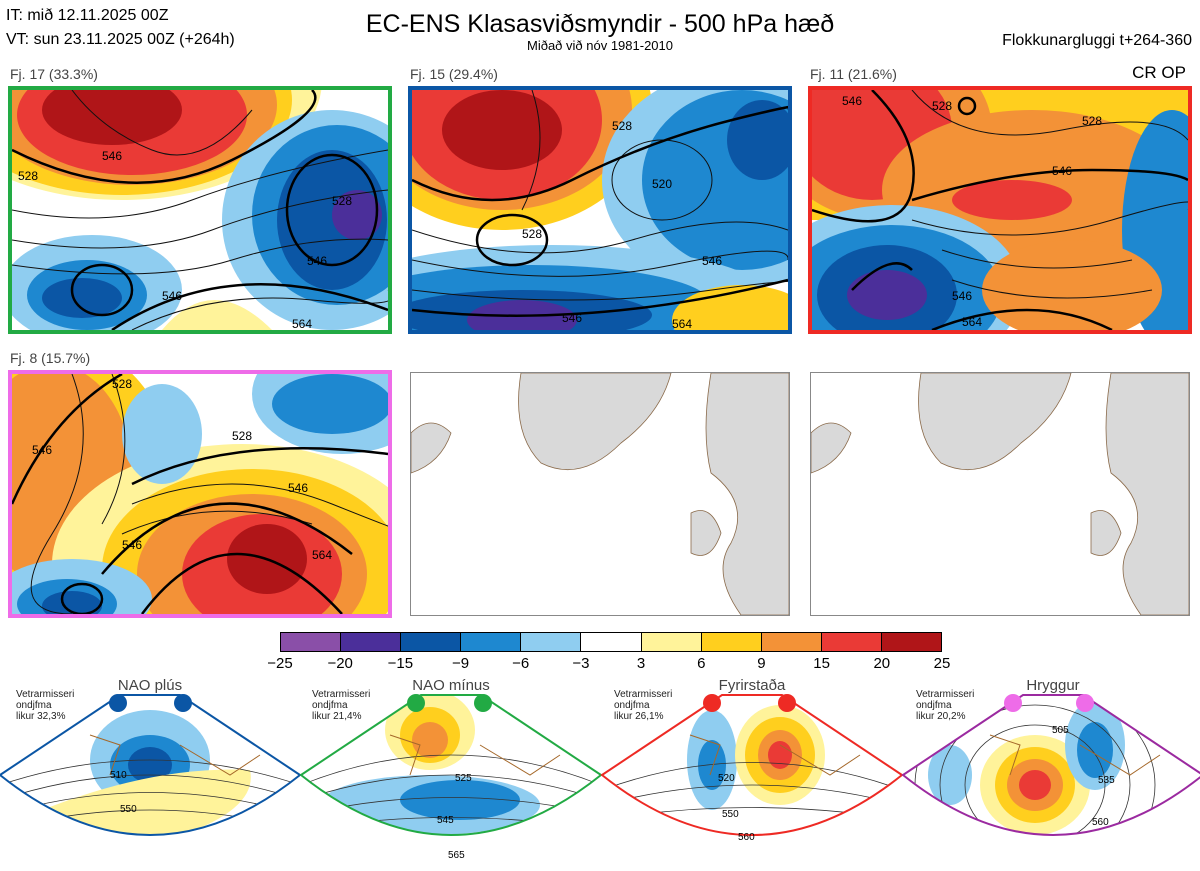 The image size is (1200, 871). Describe the element at coordinates (821, 663) in the screenshot. I see `colorbar-tick-label: 15` at that location.